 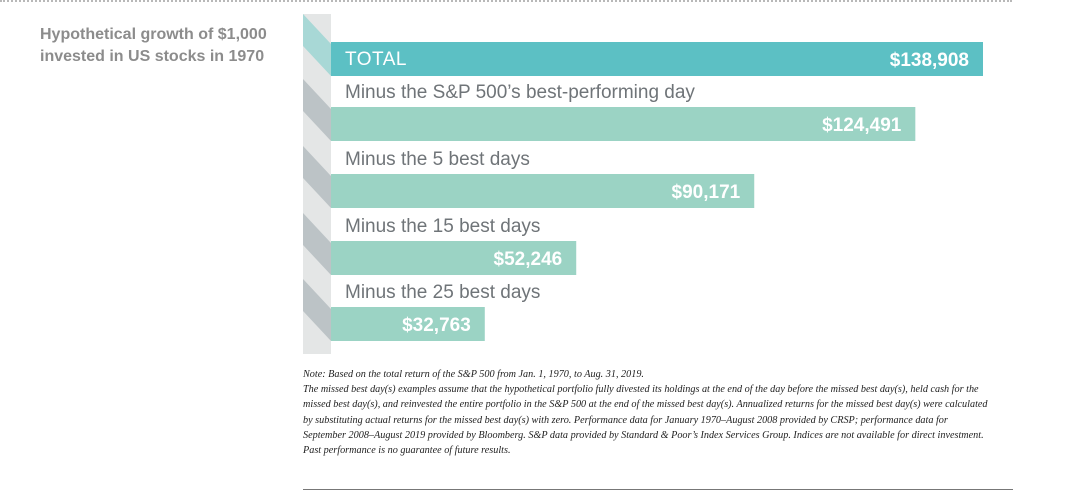 What do you see at coordinates (929, 60) in the screenshot?
I see `data-label: $138,908` at bounding box center [929, 60].